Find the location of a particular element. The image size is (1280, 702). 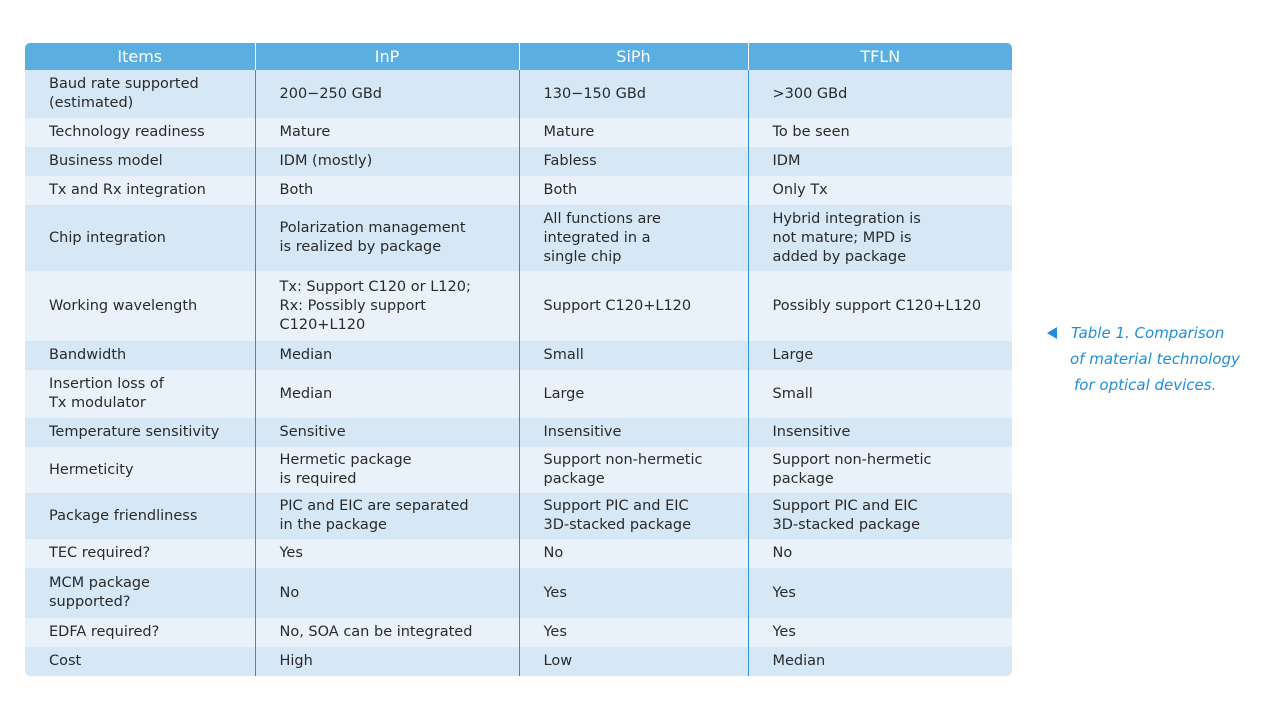

table-row: Tx and Rx integration Both Both Only Tx is located at coordinates (518, 190).